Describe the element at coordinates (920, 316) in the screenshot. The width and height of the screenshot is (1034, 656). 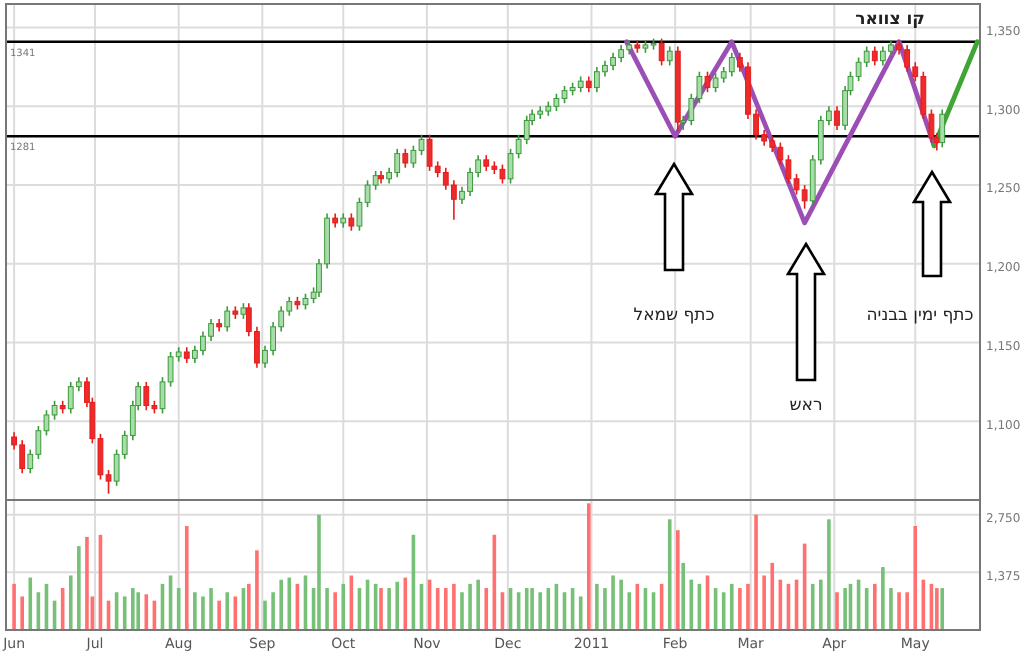
I see `annotation: כתף ימין בבניה` at that location.